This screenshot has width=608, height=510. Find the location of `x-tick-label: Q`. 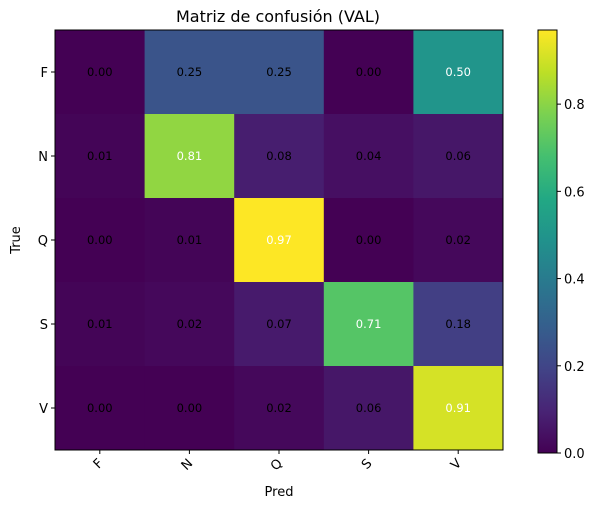

x-tick-label: Q is located at coordinates (277, 465).